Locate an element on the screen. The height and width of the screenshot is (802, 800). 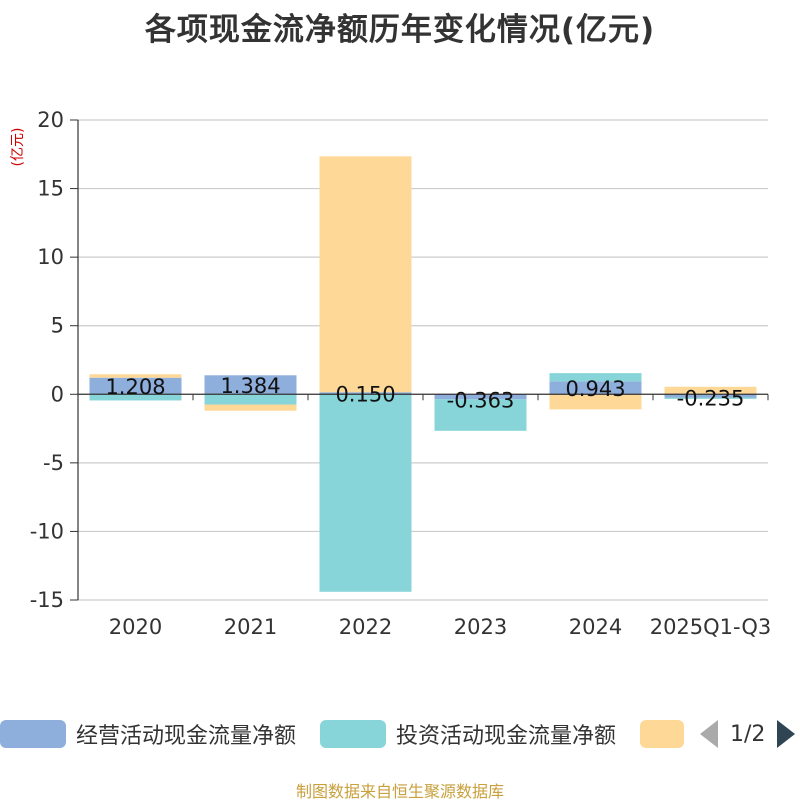
y-tick-label: -10 is located at coordinates (47, 531).